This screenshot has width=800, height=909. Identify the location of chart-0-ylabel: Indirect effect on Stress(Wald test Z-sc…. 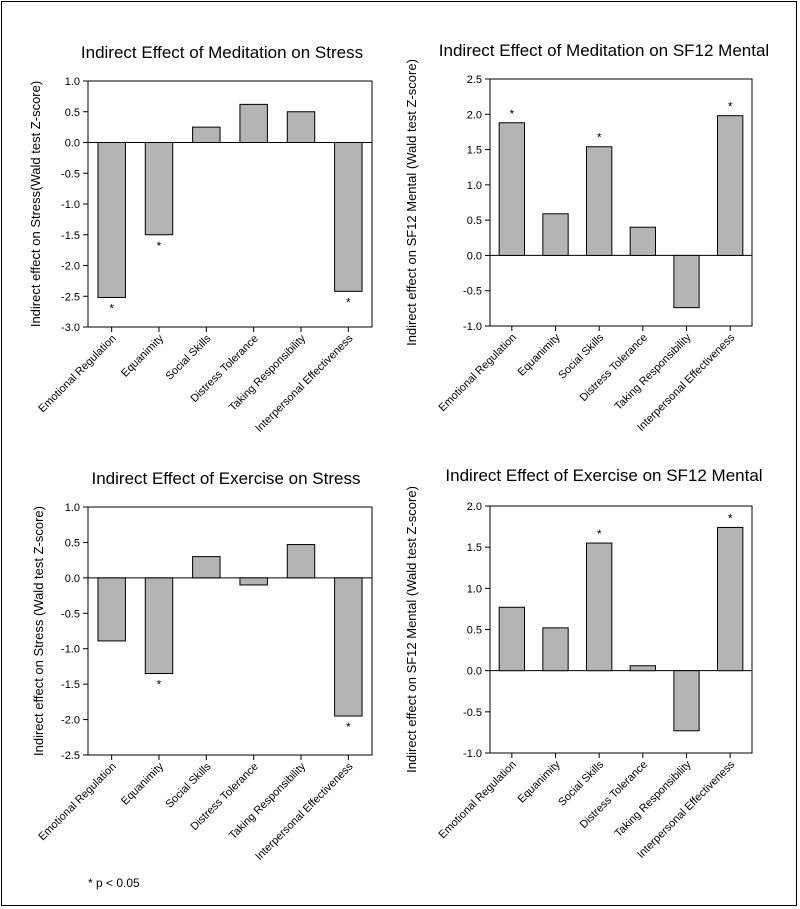
(35, 204).